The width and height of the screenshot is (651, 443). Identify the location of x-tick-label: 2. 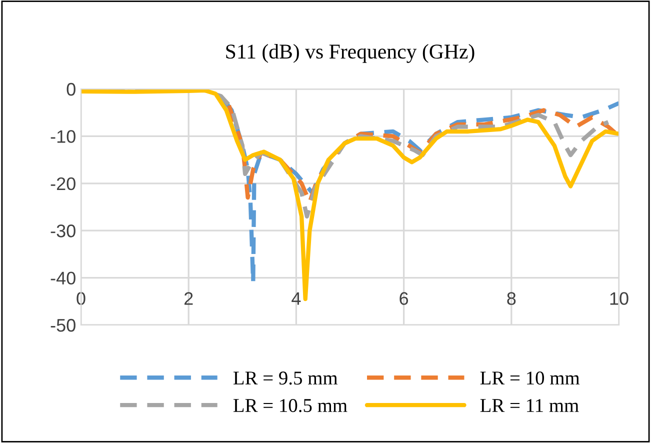
(188, 298).